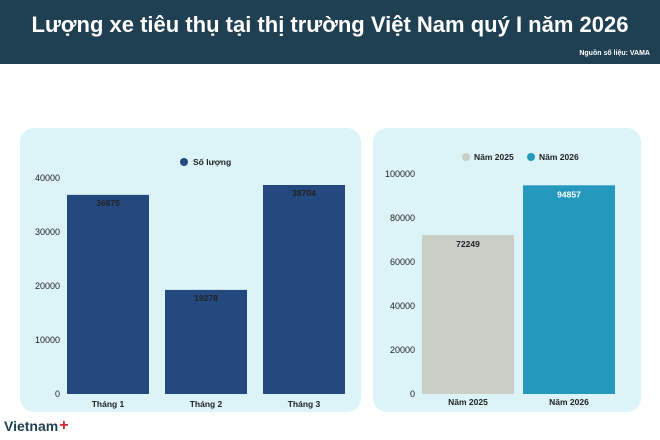 The image size is (660, 440). Describe the element at coordinates (304, 404) in the screenshot. I see `x-tick-label: Tháng 3` at that location.